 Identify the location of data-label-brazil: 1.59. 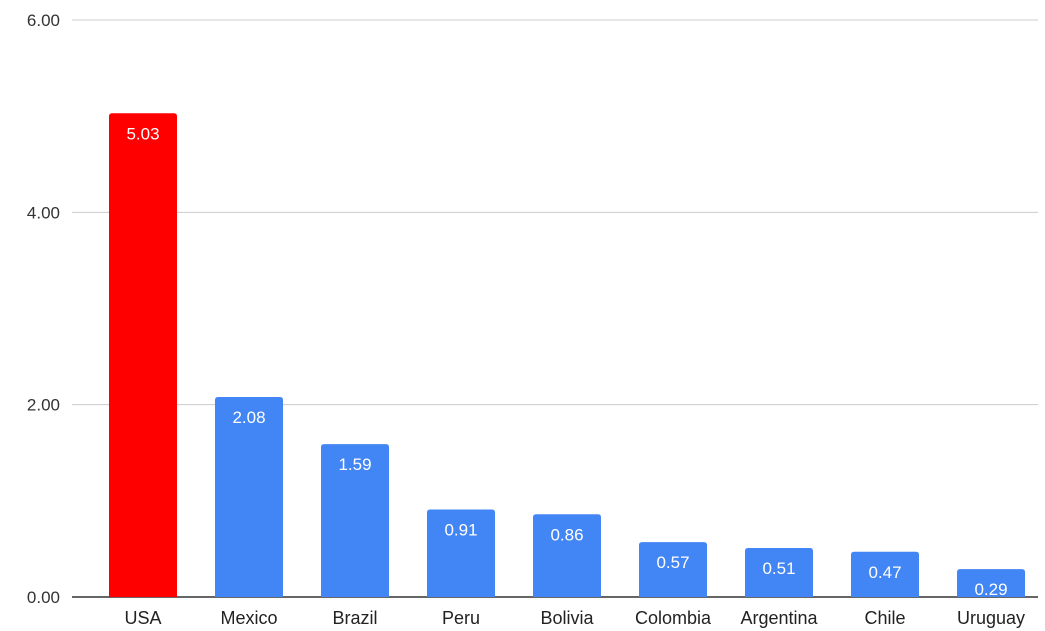
(354, 464).